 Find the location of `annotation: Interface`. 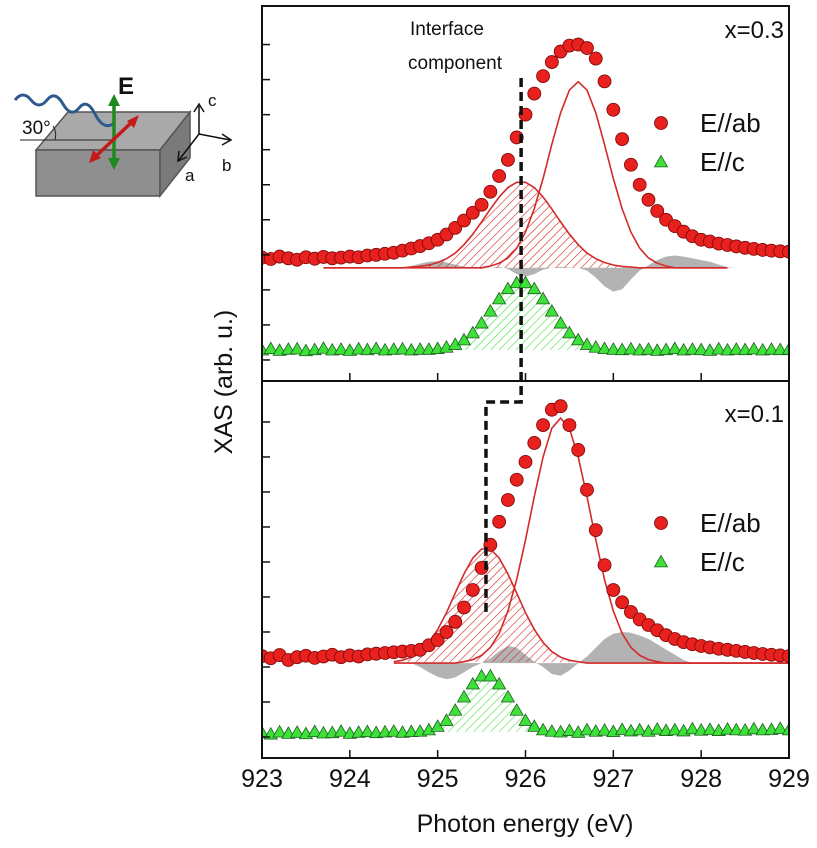

annotation: Interface is located at coordinates (447, 29).